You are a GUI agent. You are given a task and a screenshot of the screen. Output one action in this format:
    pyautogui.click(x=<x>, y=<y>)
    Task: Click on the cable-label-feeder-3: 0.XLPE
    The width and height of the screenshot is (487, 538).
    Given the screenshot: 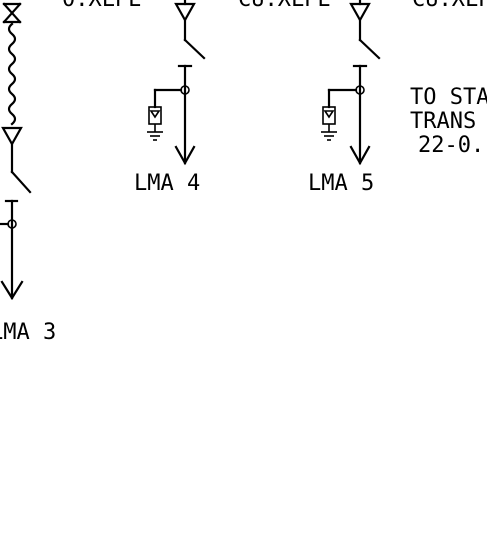 What is the action you would take?
    pyautogui.click(x=101, y=6)
    